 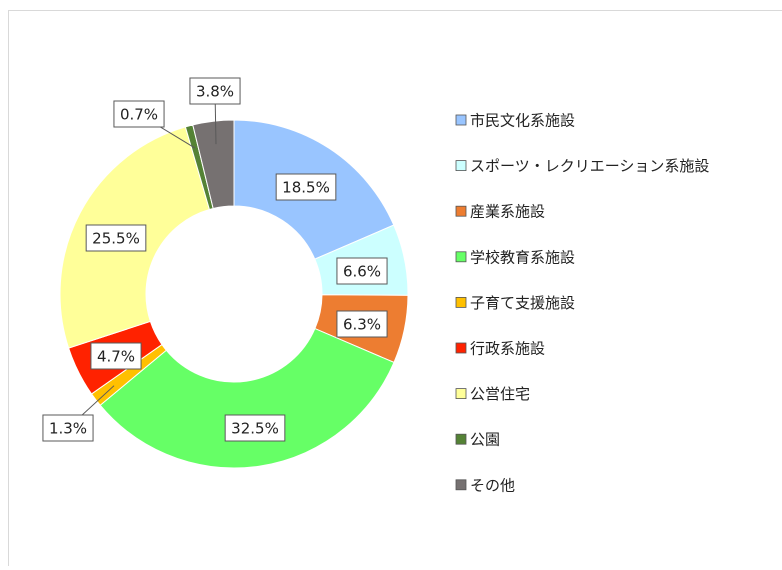 What do you see at coordinates (306, 188) in the screenshot?
I see `data-label: 18.5%` at bounding box center [306, 188].